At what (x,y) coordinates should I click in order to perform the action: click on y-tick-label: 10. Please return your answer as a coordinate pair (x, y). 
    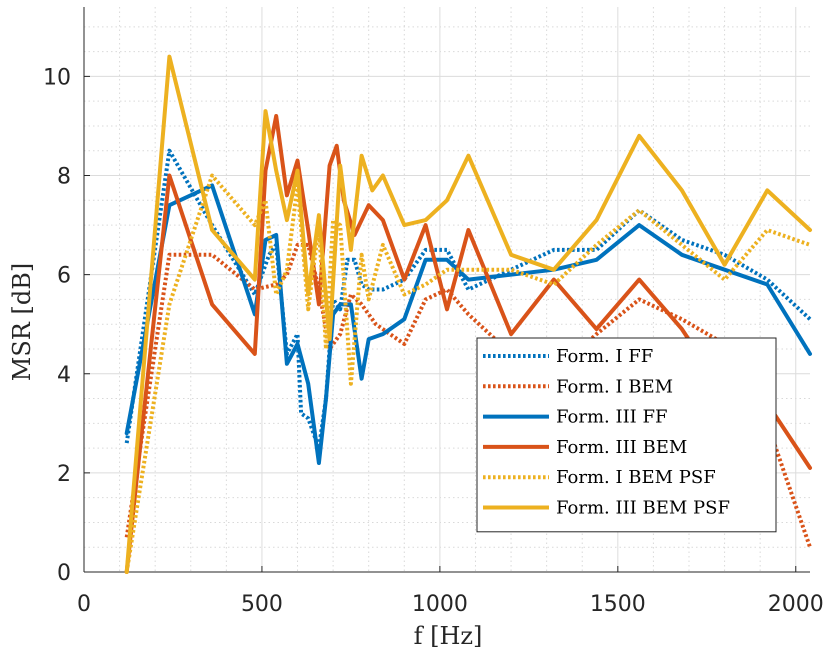
    Looking at the image, I should click on (57, 77).